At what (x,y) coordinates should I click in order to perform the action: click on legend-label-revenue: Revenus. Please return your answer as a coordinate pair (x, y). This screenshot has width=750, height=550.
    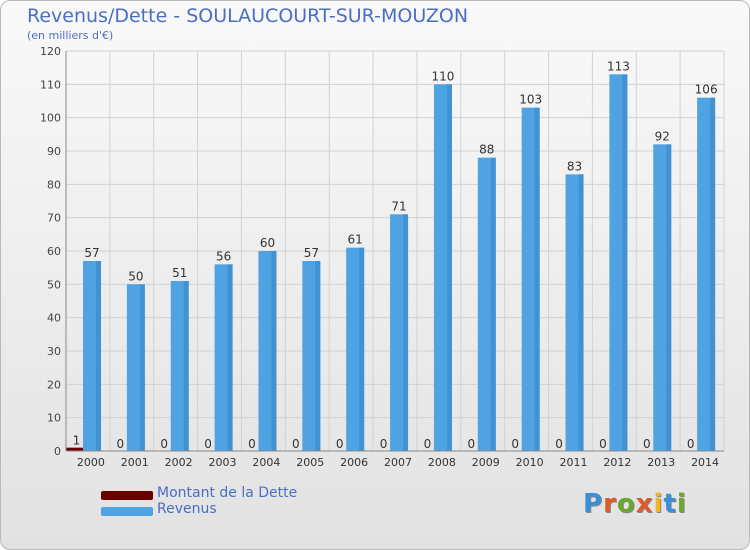
    Looking at the image, I should click on (187, 509).